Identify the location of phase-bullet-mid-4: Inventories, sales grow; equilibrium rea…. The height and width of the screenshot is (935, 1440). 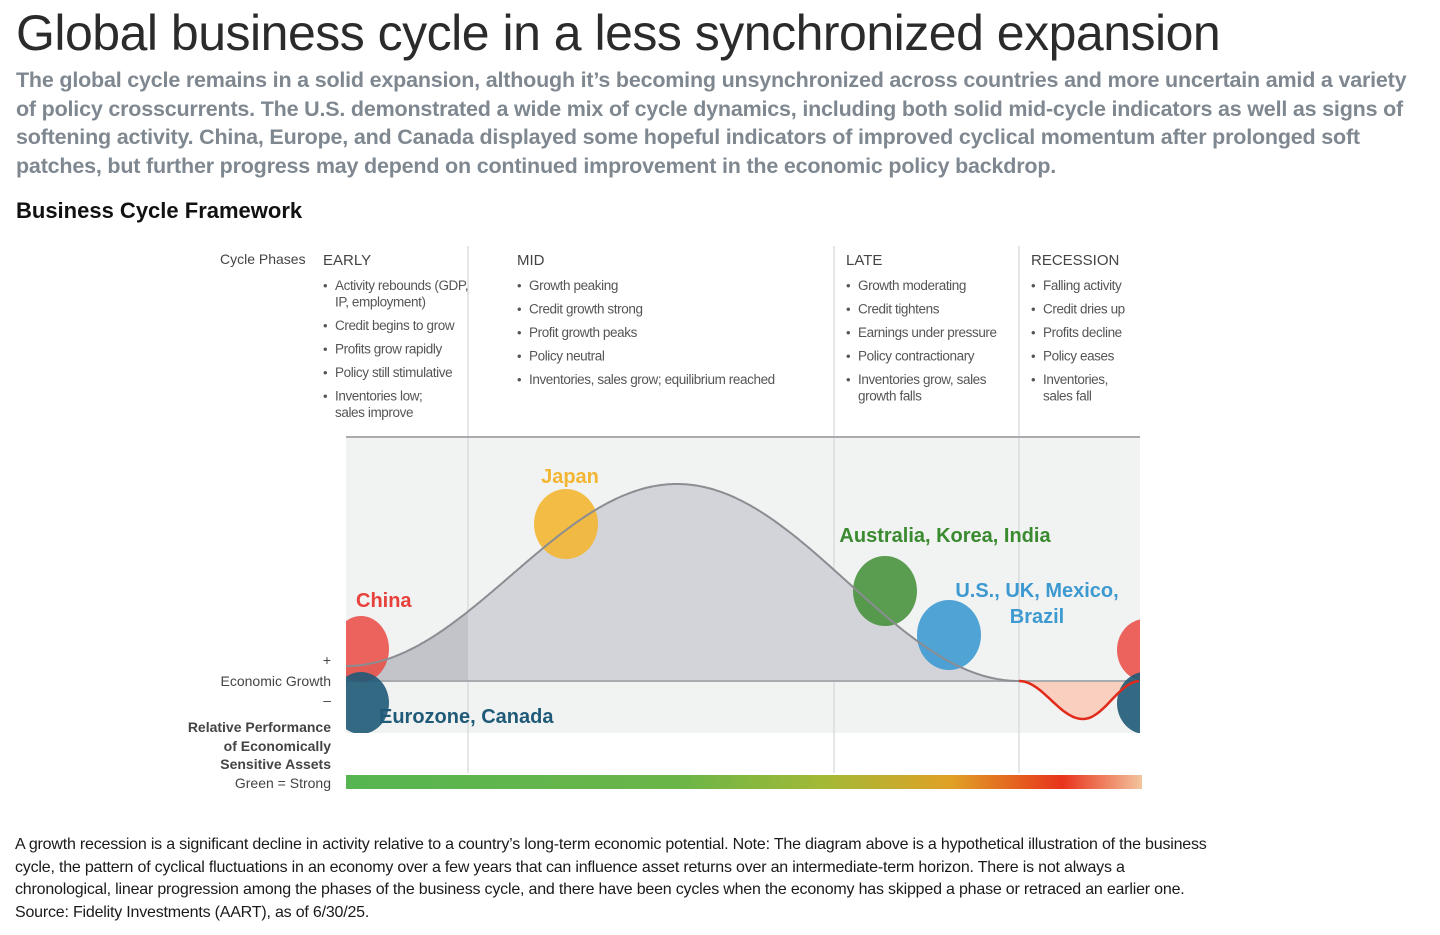
(652, 379).